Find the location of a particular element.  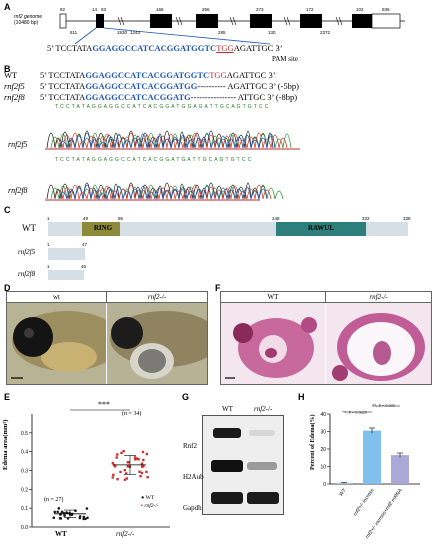

panel-h-label: H is located at coordinates (301, 397).